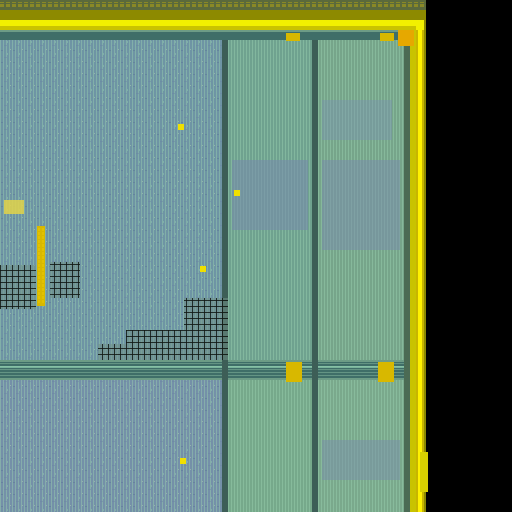  Describe the element at coordinates (424, 472) in the screenshot. I see `edge-bump` at that location.